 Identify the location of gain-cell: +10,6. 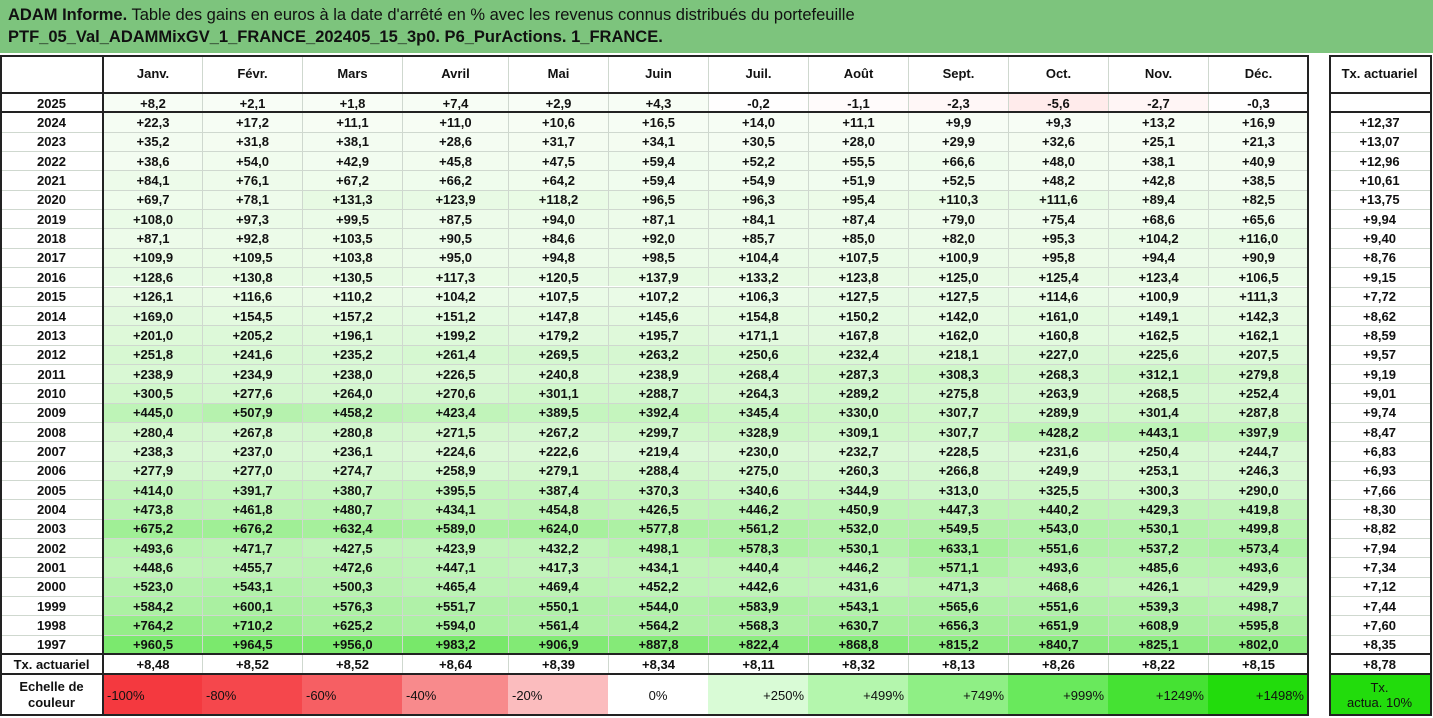
(558, 122).